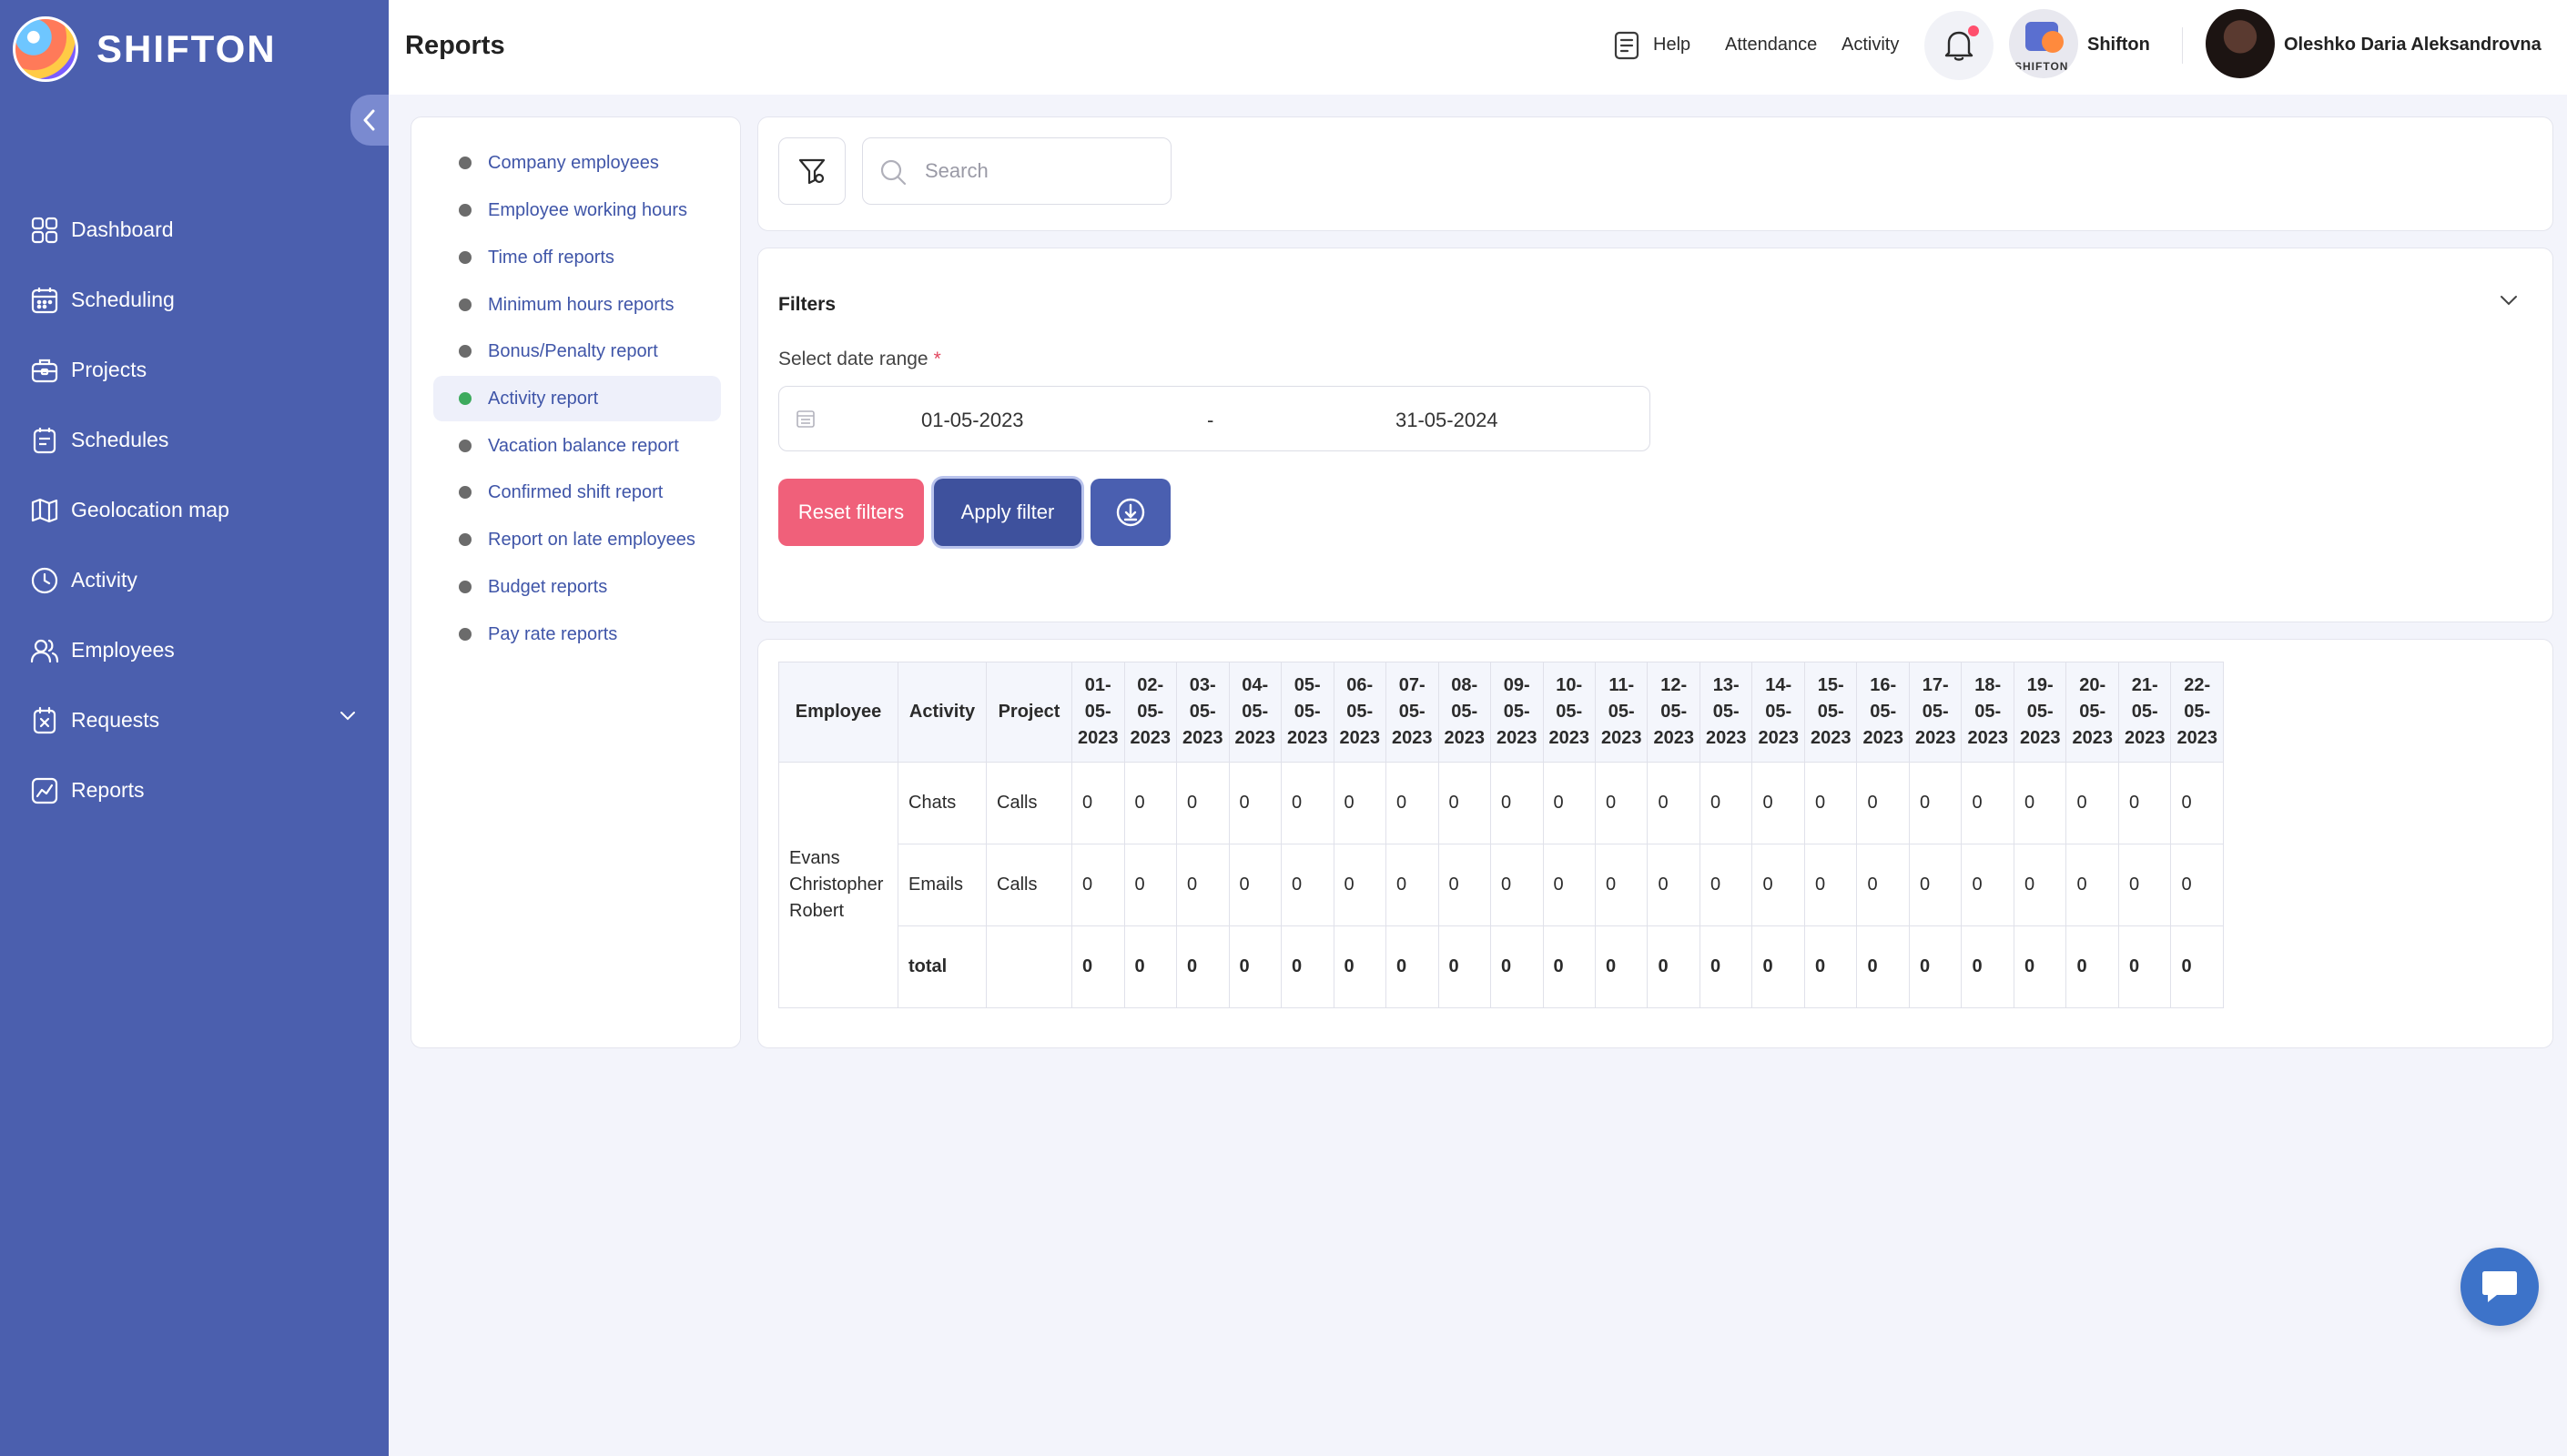 Image resolution: width=2567 pixels, height=1456 pixels. What do you see at coordinates (577, 305) in the screenshot?
I see `report-item-minimum-hours: Minimum hours reports` at bounding box center [577, 305].